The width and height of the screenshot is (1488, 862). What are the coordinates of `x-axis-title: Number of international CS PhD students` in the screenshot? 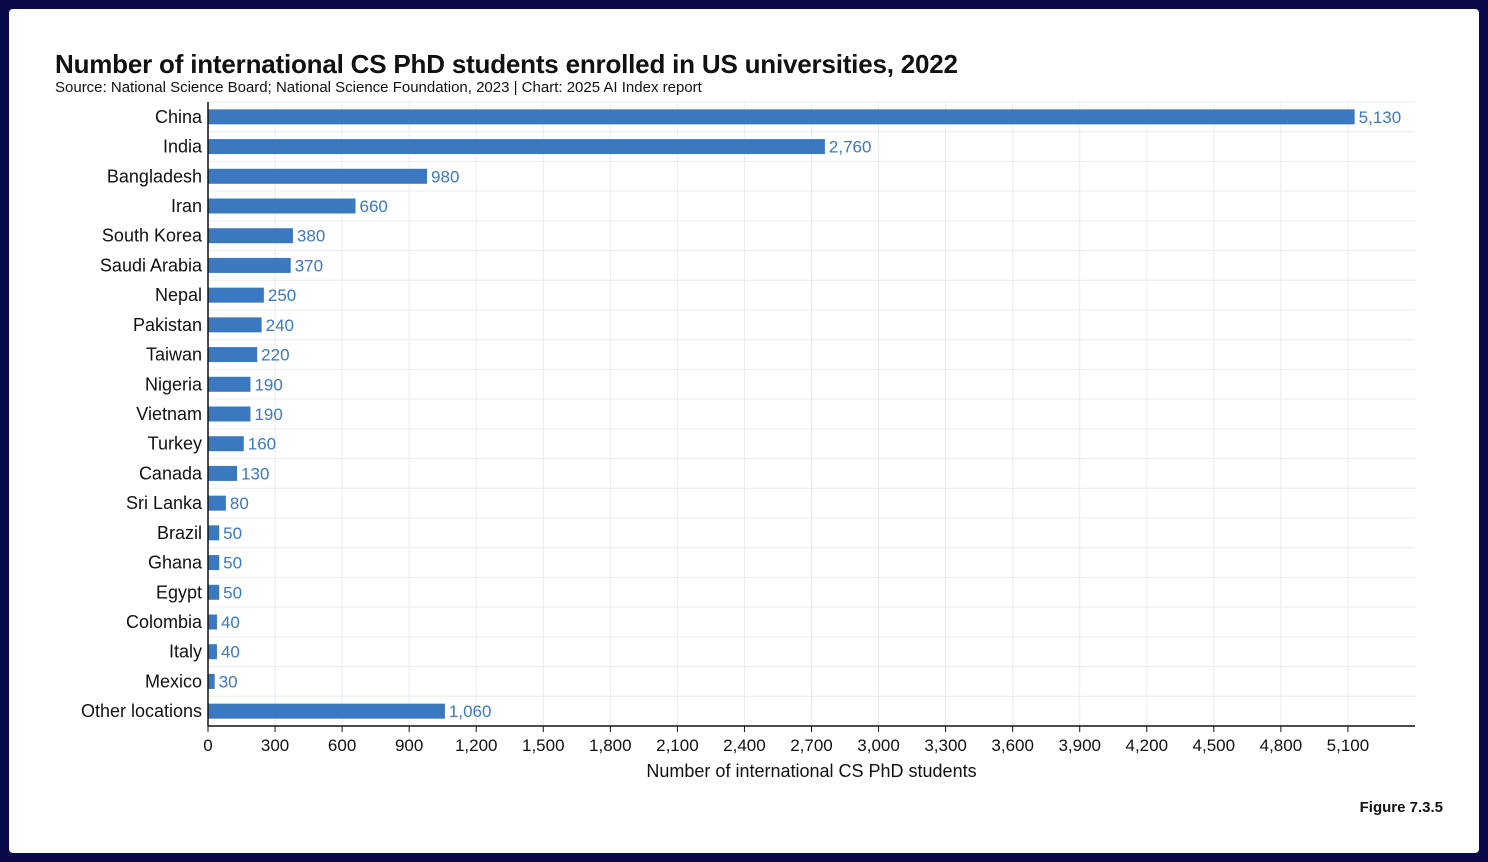 It's located at (811, 771).